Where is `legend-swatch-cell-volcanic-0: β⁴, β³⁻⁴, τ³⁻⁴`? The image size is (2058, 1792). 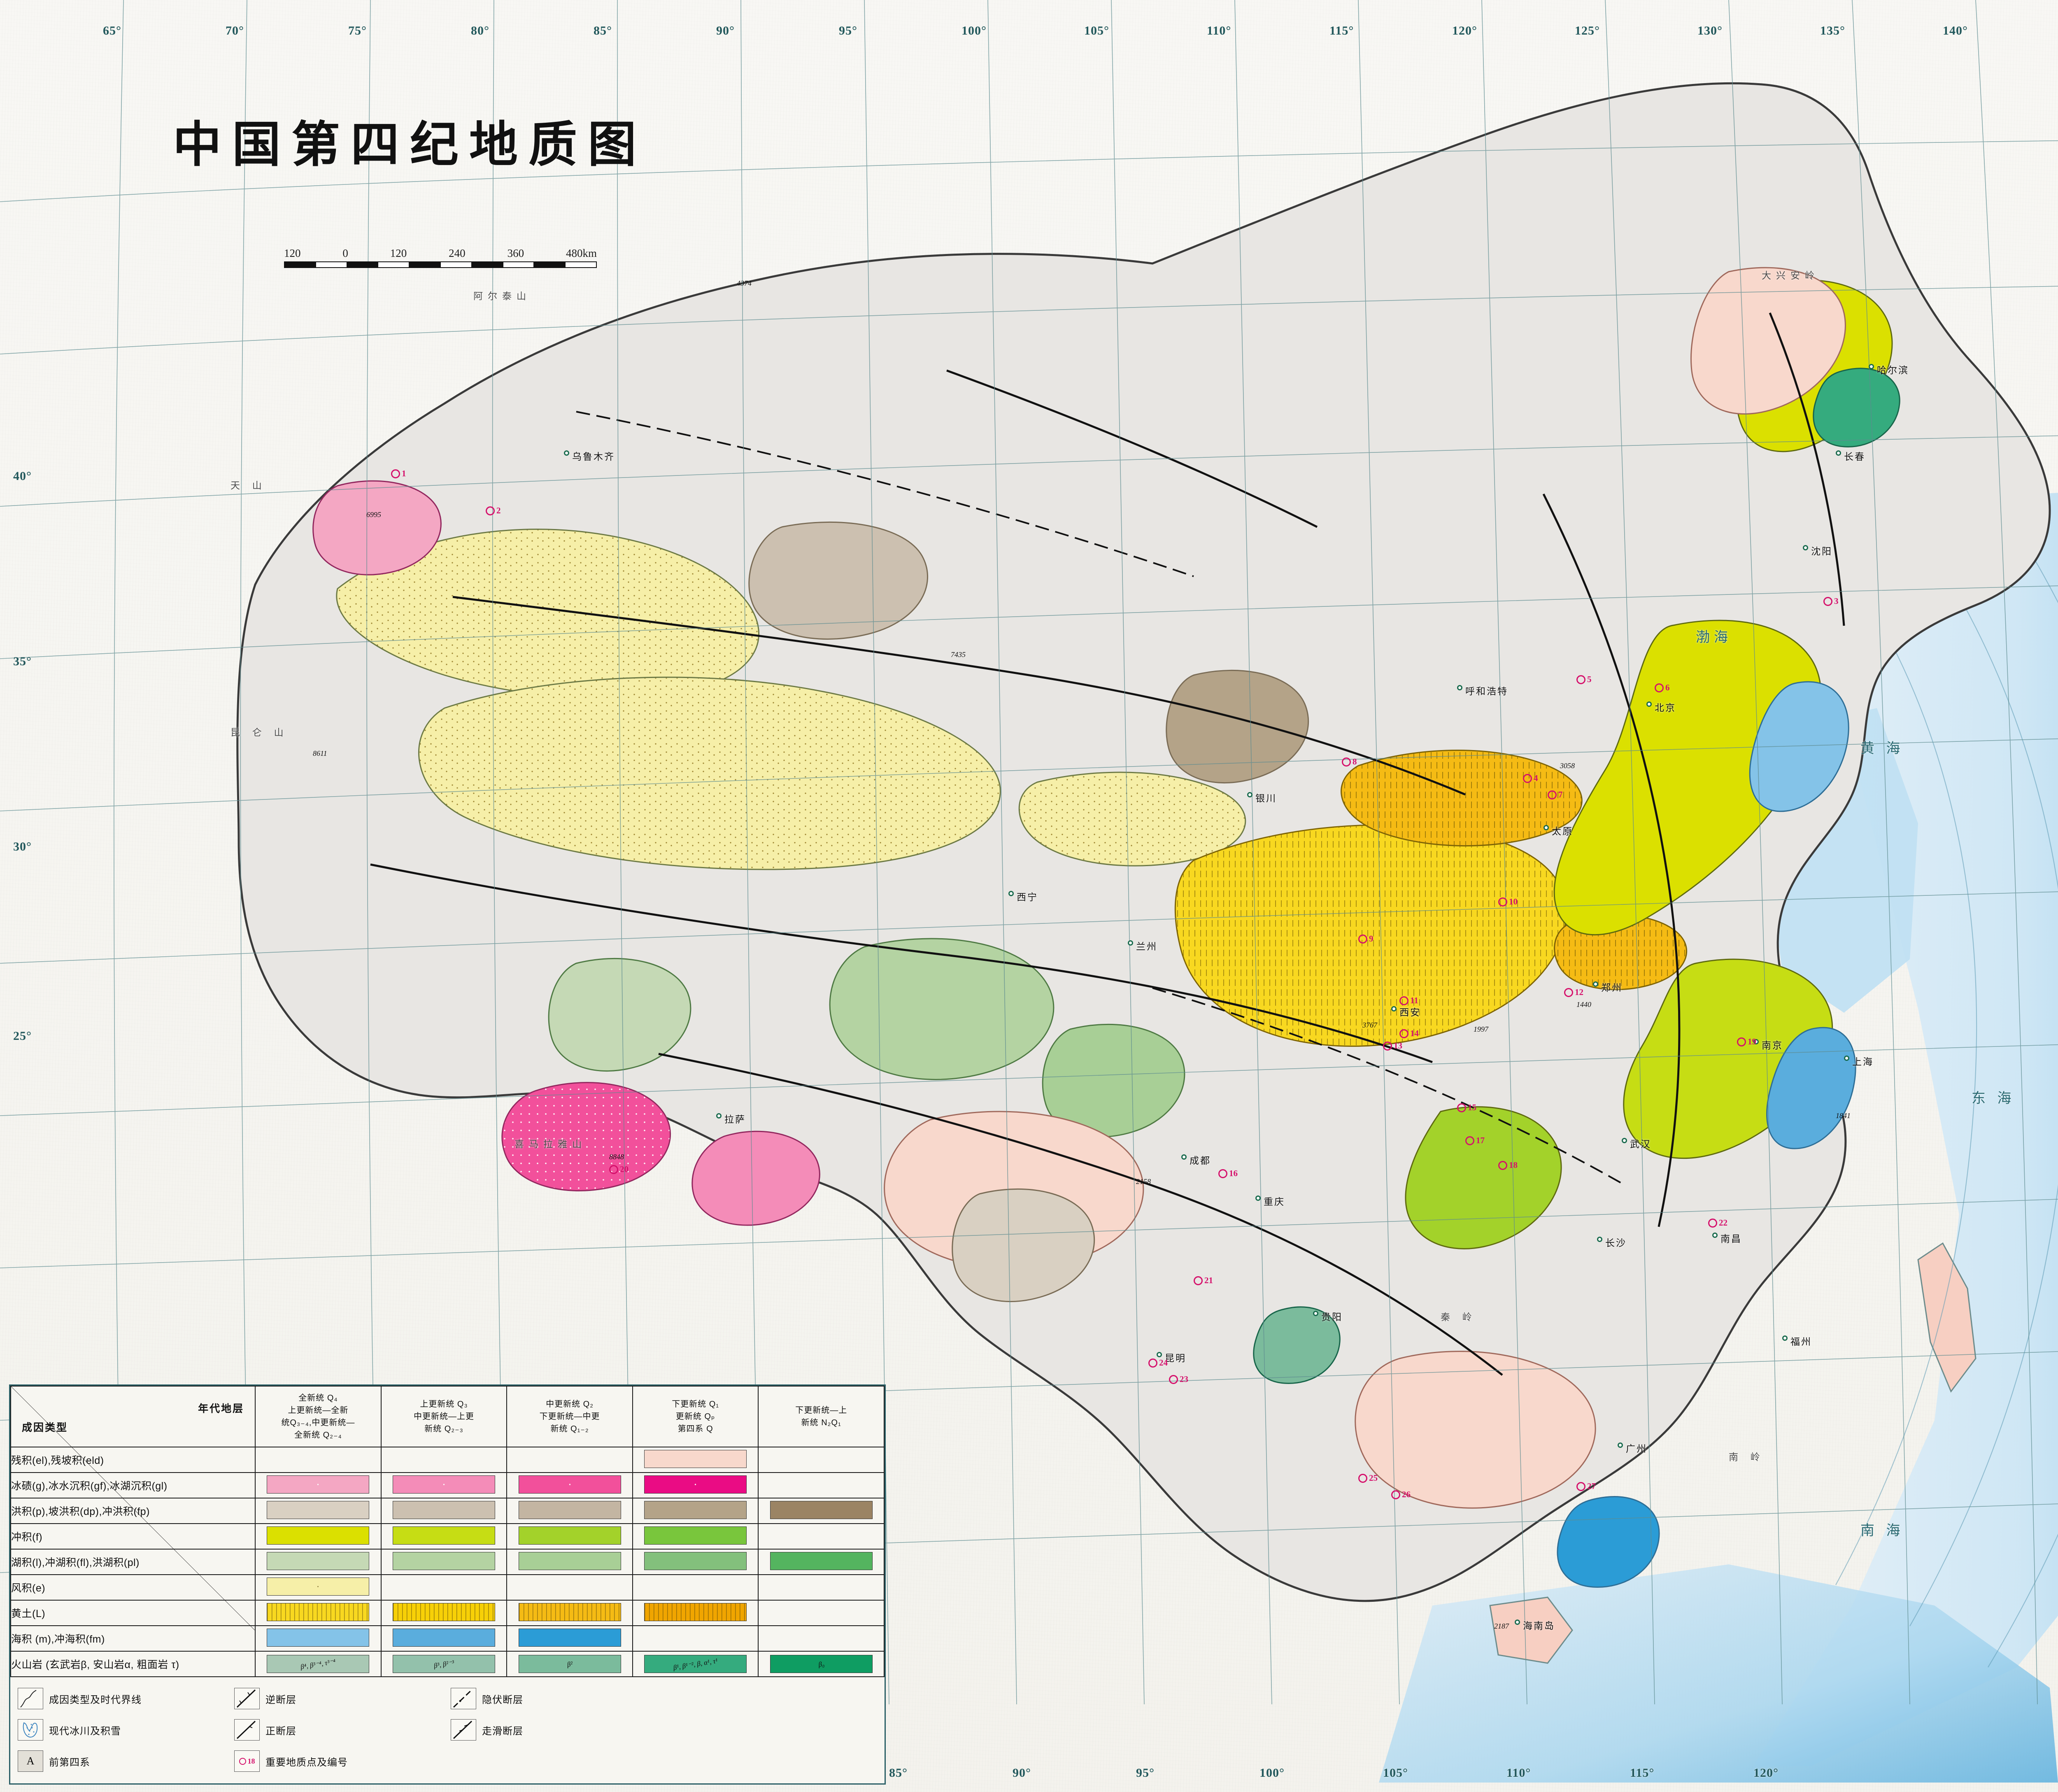
legend-swatch-cell-volcanic-0: β⁴, β³⁻⁴, τ³⁻⁴ is located at coordinates (318, 1664).